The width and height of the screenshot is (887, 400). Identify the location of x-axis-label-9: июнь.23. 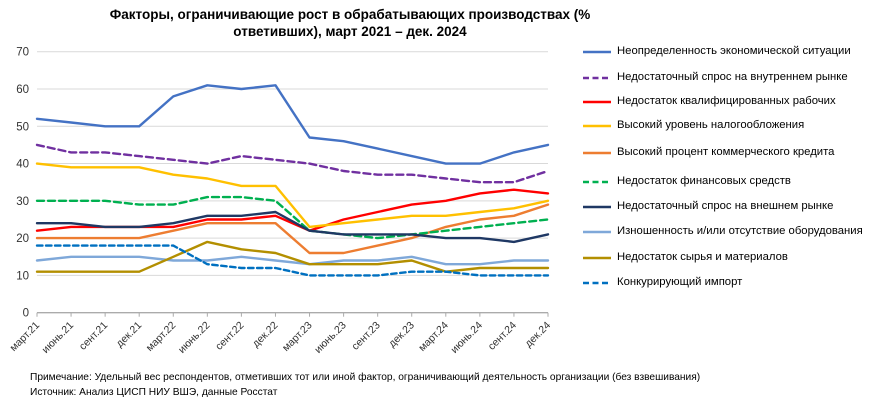
(330, 337).